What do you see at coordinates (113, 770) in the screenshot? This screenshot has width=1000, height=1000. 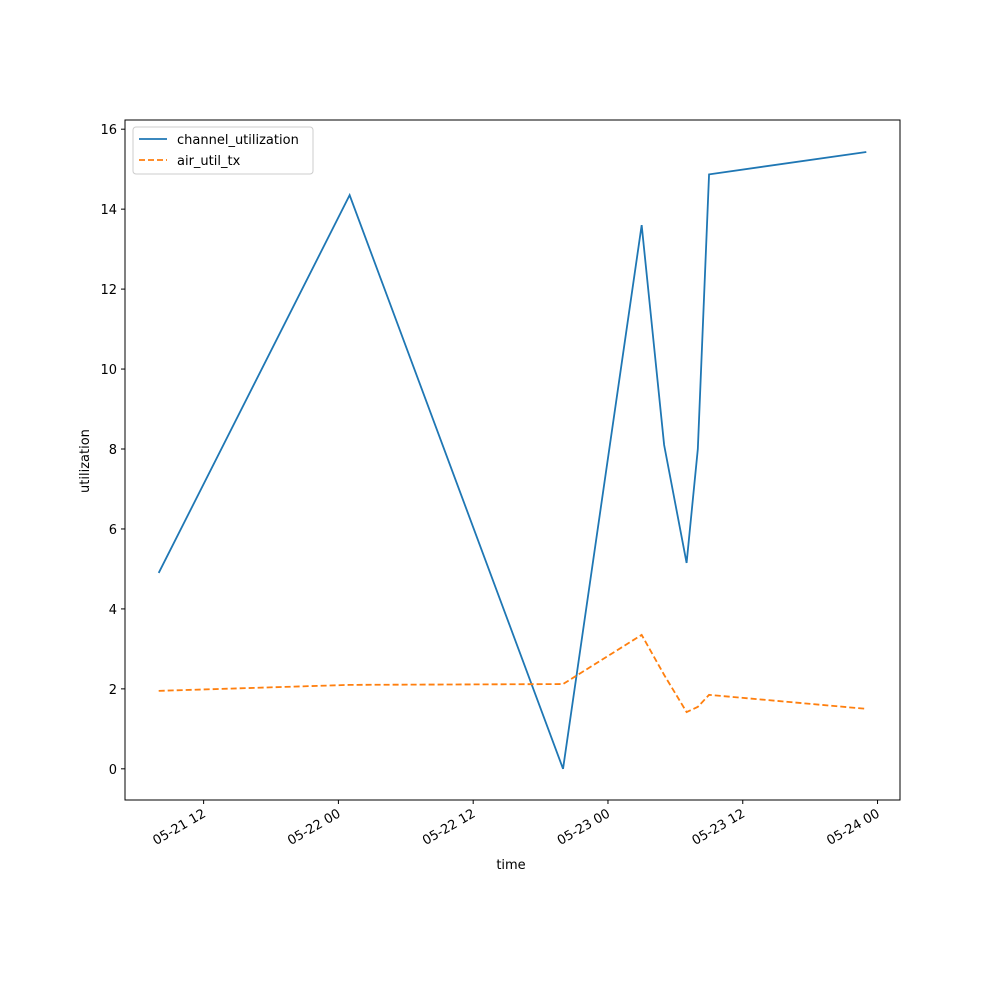 I see `y-tick-label: 0` at bounding box center [113, 770].